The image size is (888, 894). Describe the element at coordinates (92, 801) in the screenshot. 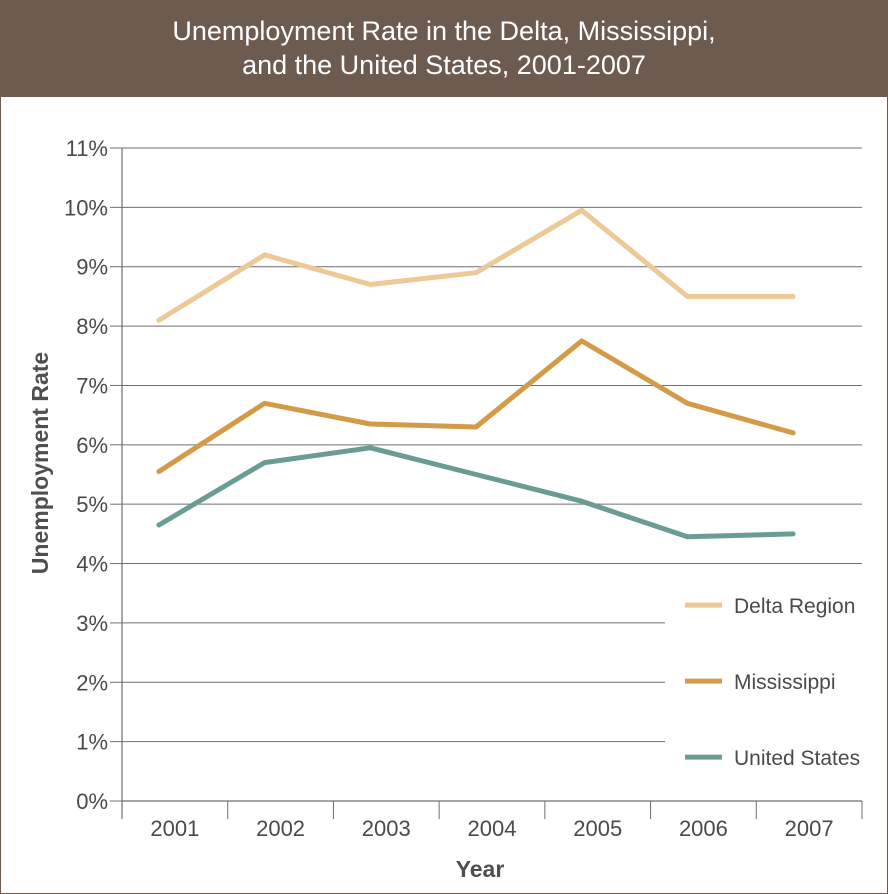

I see `y-tick-label: 0%` at that location.